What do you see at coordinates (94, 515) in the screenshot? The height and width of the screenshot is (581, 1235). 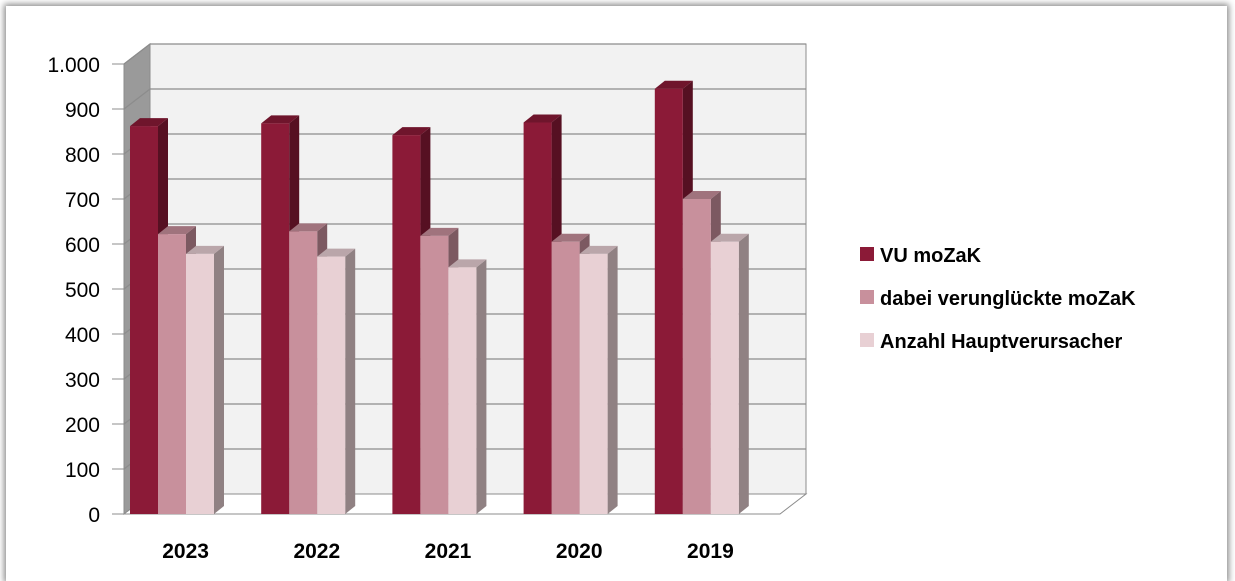 I see `y-tick-label: 0` at bounding box center [94, 515].